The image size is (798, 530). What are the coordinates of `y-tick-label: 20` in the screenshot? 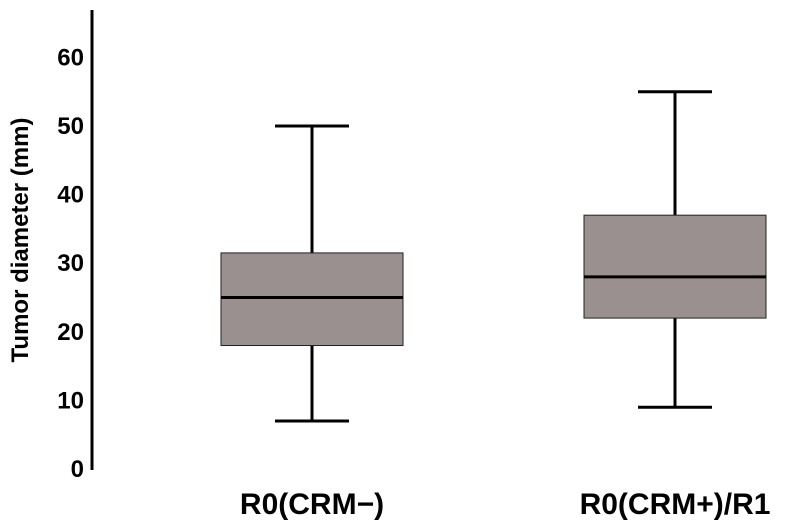 It's located at (70, 332).